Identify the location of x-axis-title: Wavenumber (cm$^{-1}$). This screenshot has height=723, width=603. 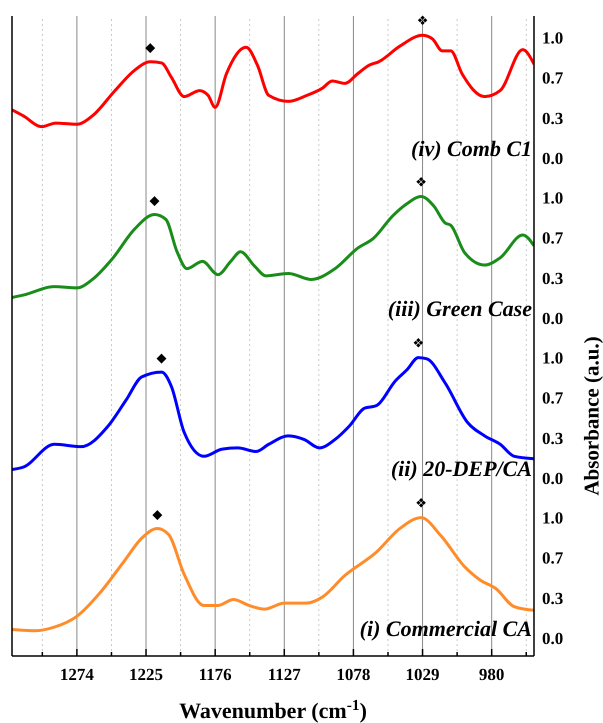
(273, 709).